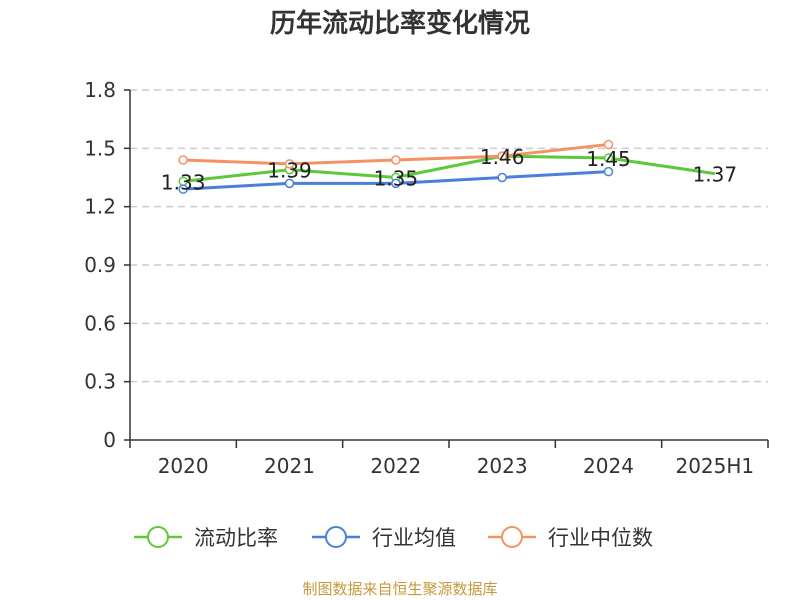  I want to click on y-tick-label: 0, so click(109, 440).